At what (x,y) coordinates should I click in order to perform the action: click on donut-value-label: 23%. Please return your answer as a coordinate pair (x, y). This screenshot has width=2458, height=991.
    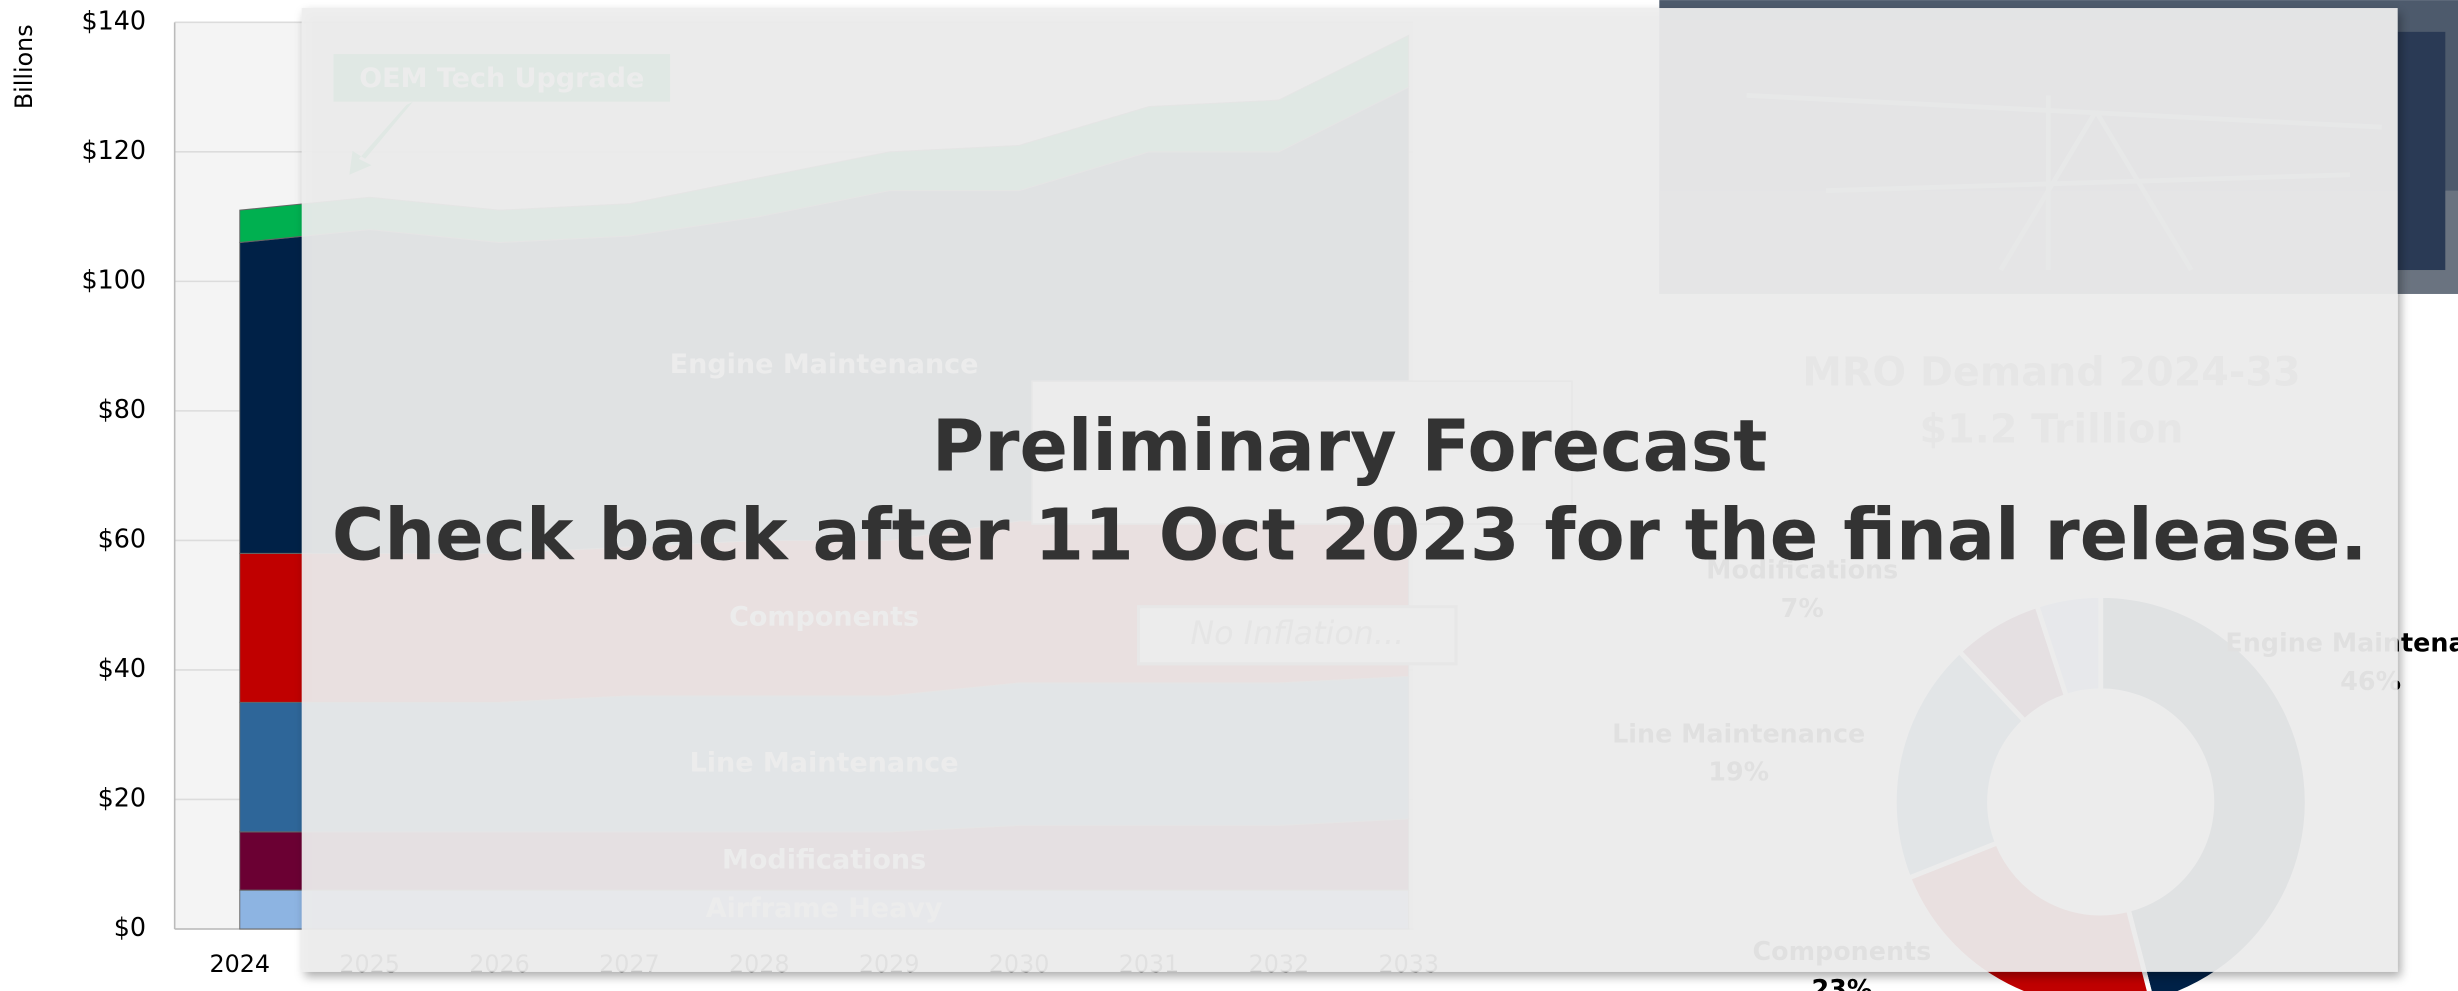
    Looking at the image, I should click on (1842, 982).